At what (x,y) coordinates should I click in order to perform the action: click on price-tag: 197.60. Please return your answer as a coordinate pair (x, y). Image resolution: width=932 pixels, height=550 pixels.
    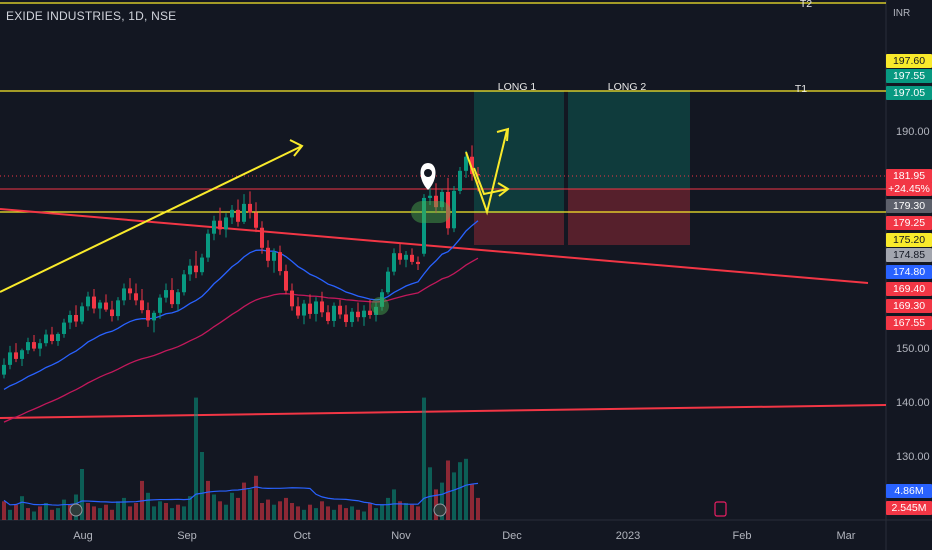
    Looking at the image, I should click on (909, 61).